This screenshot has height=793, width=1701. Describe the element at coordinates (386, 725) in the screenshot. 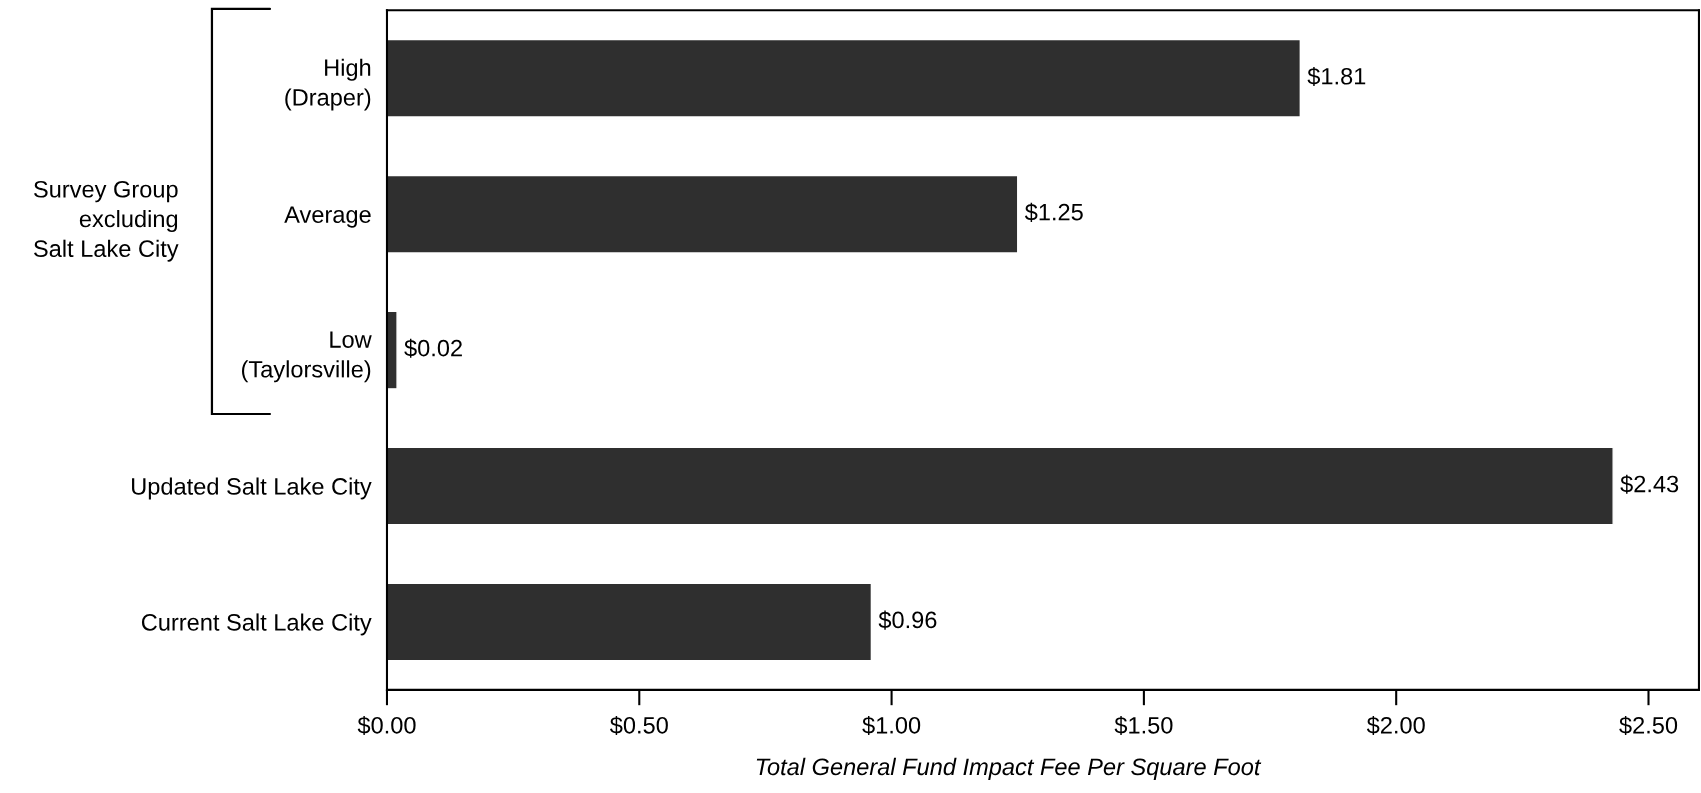

I see `x-tick-label: $0.00` at that location.